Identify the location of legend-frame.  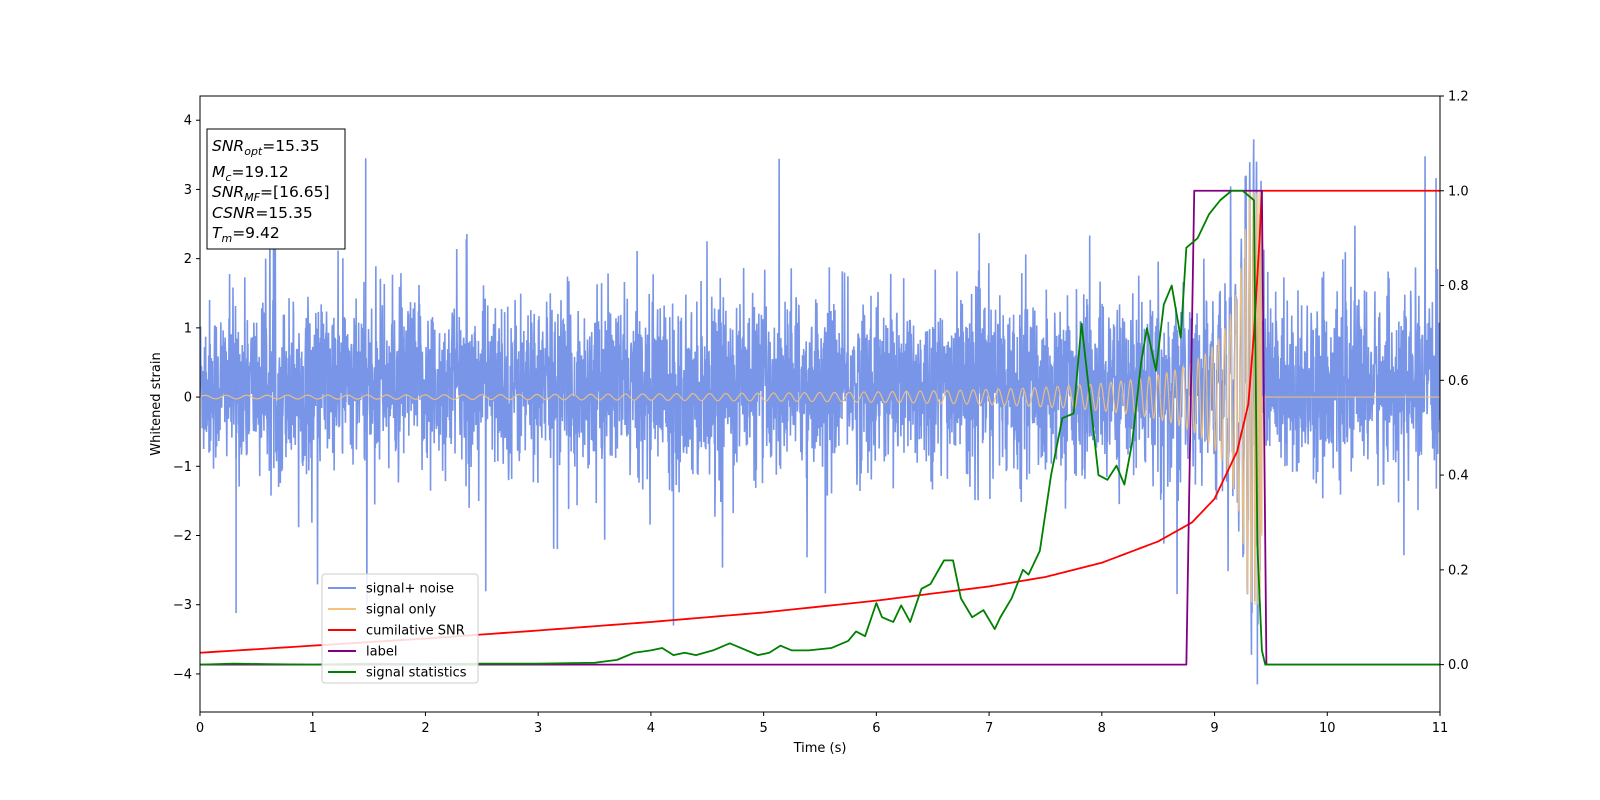
(400, 628).